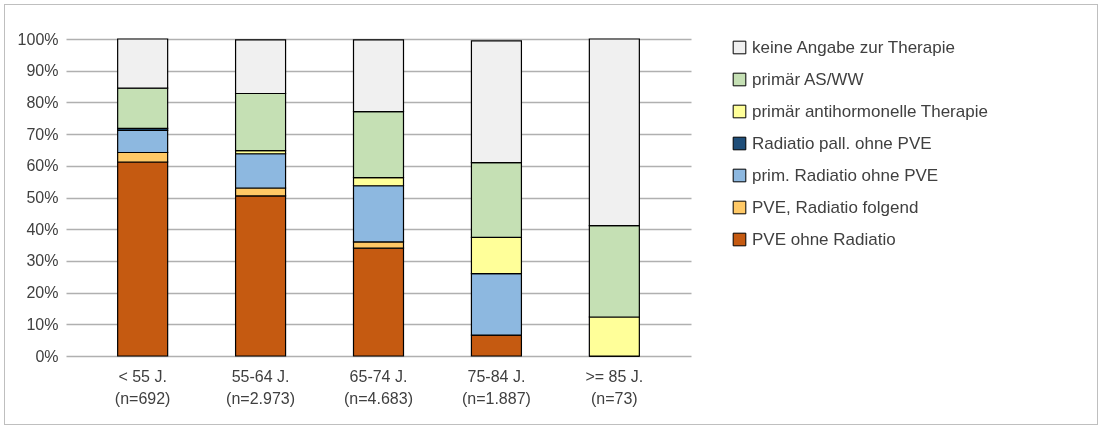 The height and width of the screenshot is (431, 1104). I want to click on y-tick-label: 30%, so click(42, 261).